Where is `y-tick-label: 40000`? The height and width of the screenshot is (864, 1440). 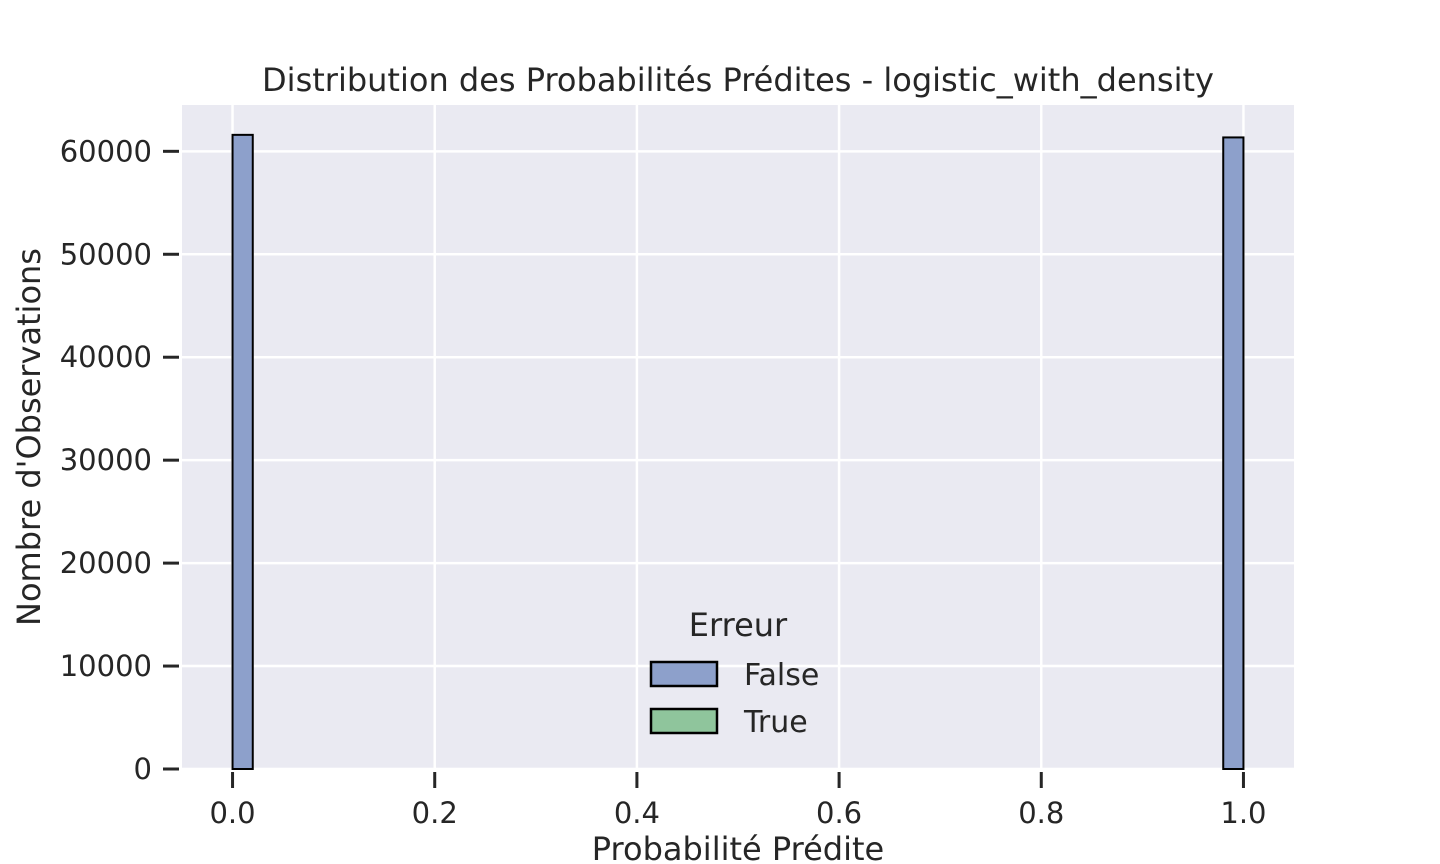 y-tick-label: 40000 is located at coordinates (106, 357).